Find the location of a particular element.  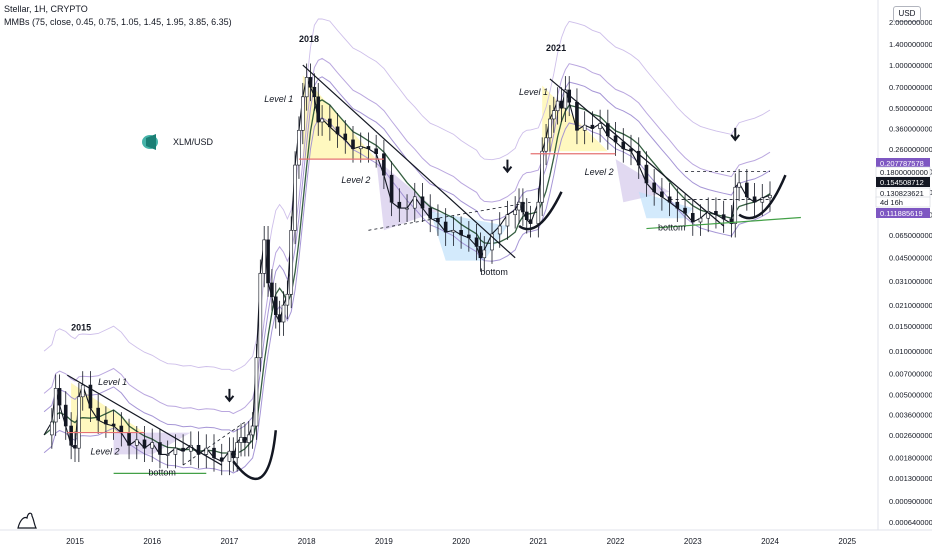

x-tick-label: 2020 is located at coordinates (461, 541).